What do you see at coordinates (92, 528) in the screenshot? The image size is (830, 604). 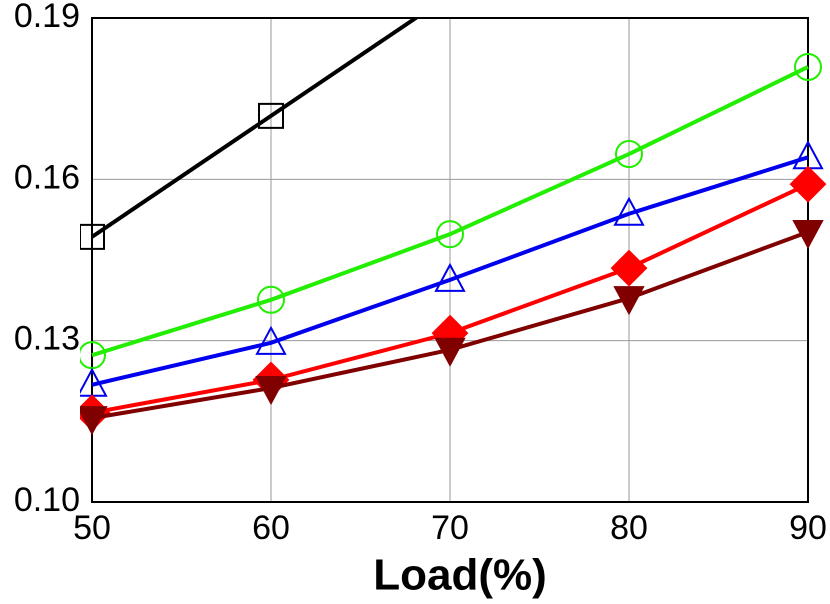 I see `x-tick-label: 50` at bounding box center [92, 528].